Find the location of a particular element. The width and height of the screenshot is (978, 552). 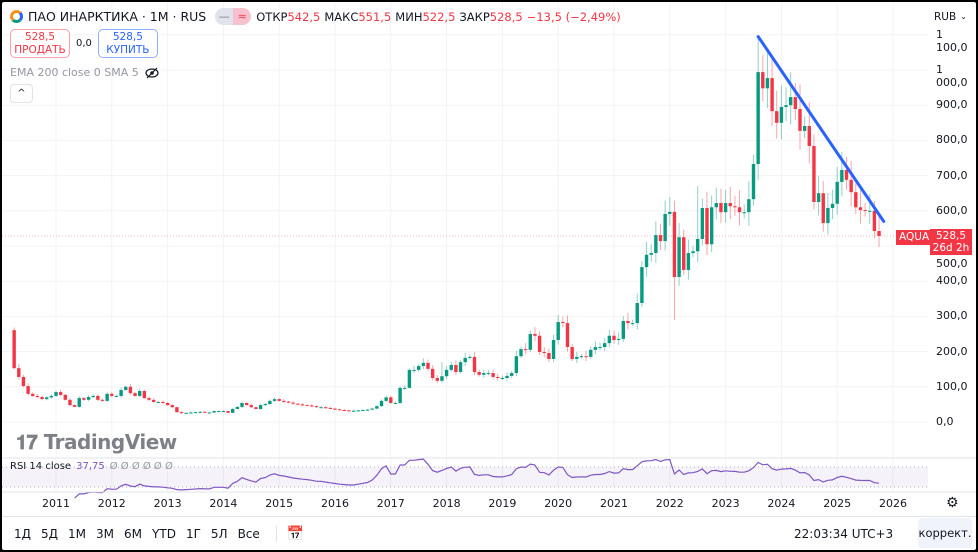

rsi-line is located at coordinates (477, 478).